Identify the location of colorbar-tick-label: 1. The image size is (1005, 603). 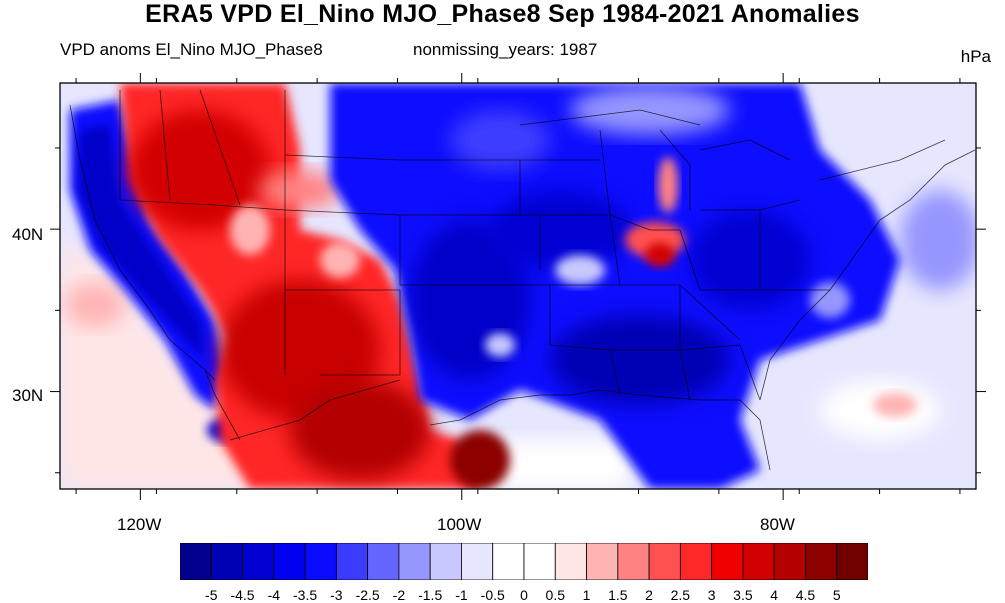
(586, 595).